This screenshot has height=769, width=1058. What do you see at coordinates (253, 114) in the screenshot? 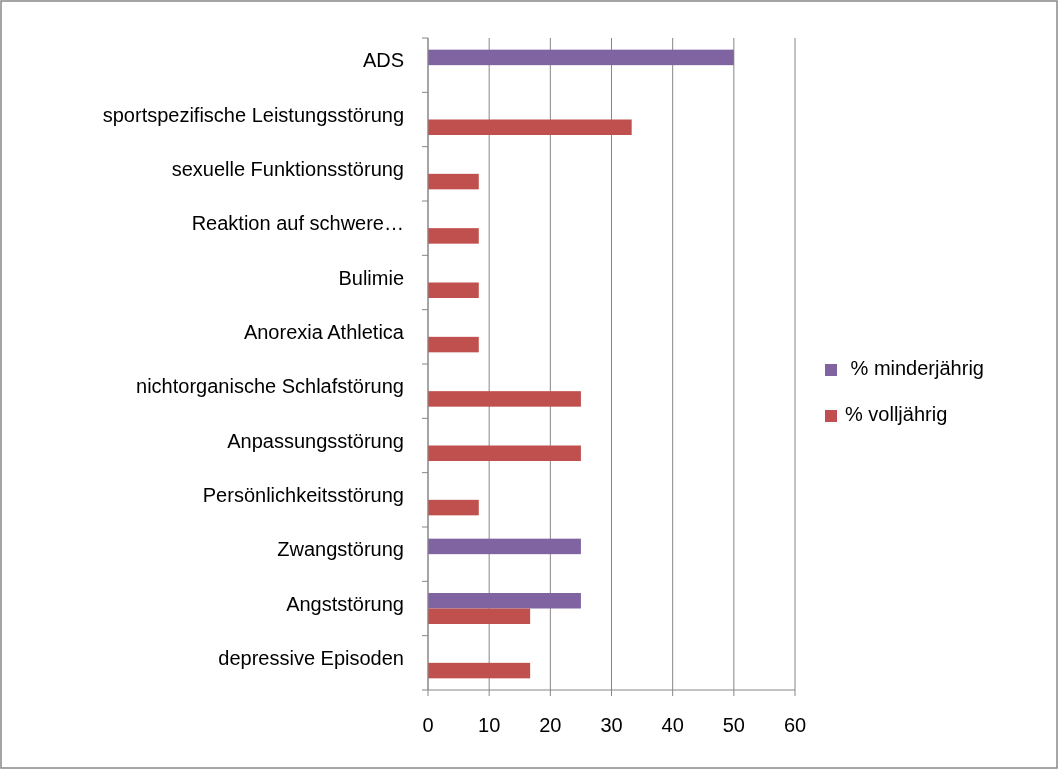
I see `y-tick-label: sportspezifische Leistungsstörung` at bounding box center [253, 114].